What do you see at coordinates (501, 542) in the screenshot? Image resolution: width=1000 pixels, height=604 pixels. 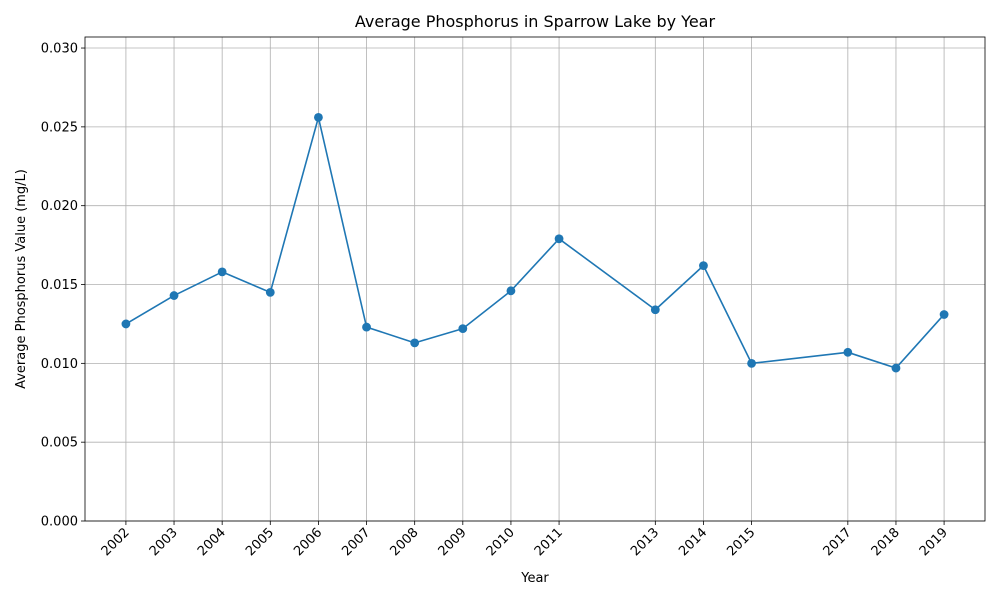 I see `x-tick-label: 2010` at bounding box center [501, 542].